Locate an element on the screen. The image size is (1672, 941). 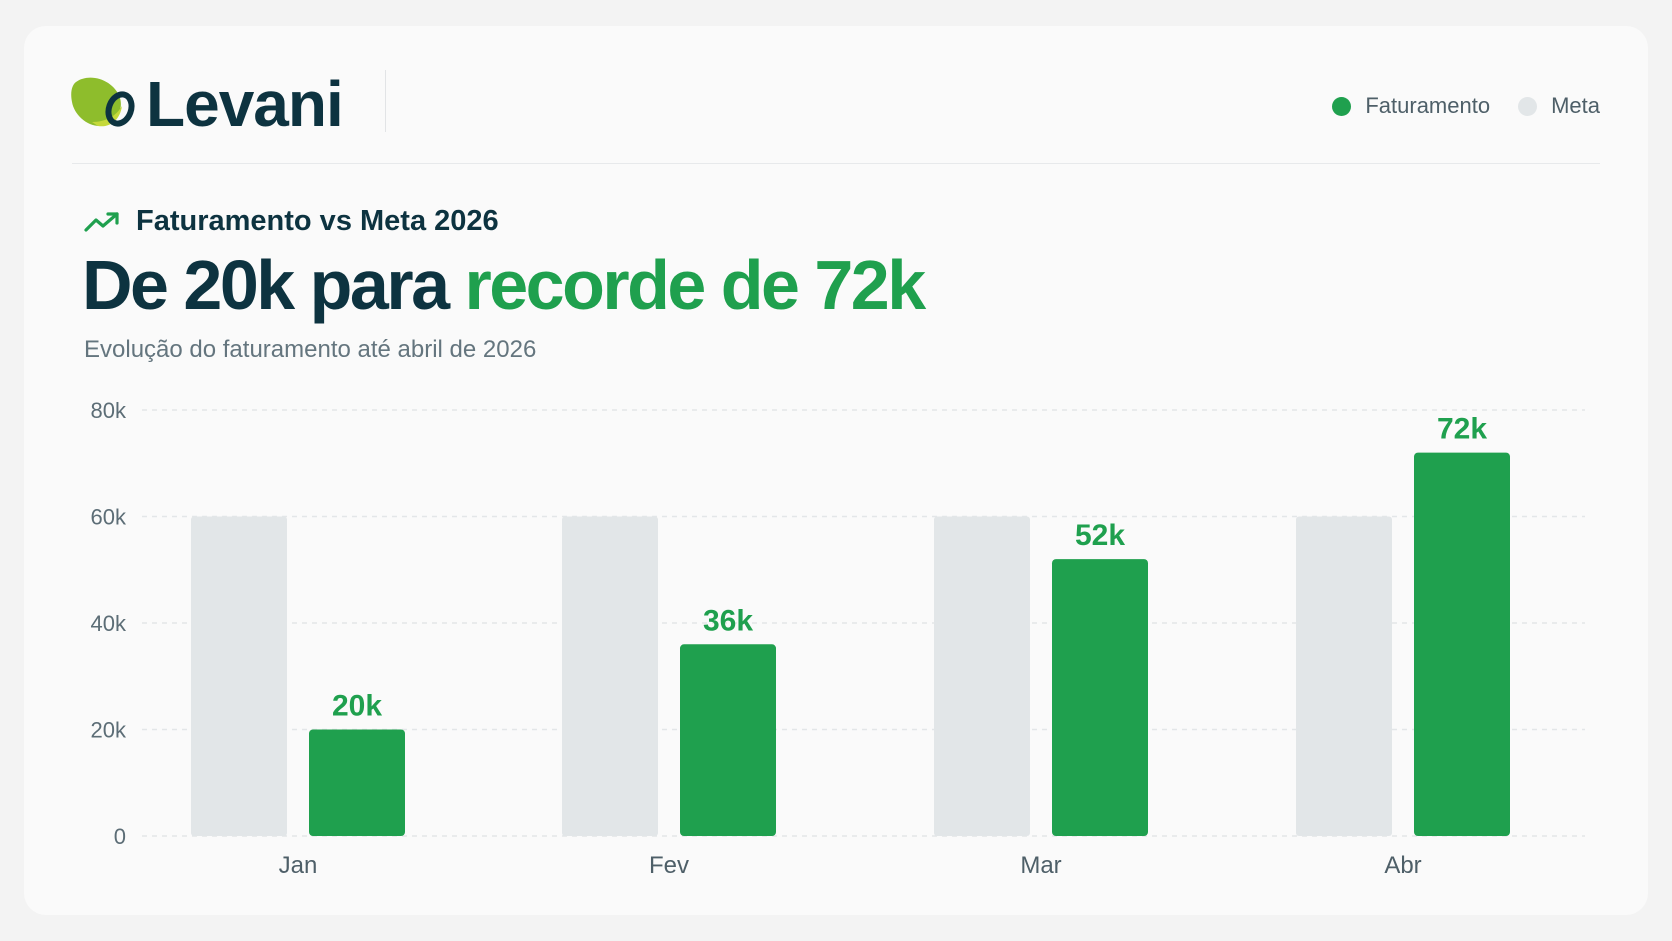
data-label: 52k is located at coordinates (1100, 535).